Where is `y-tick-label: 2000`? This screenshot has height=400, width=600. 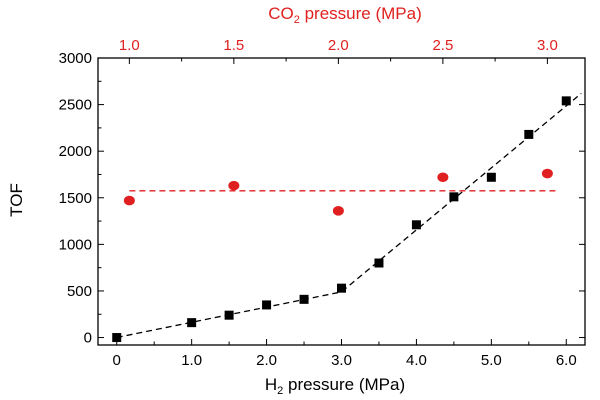 y-tick-label: 2000 is located at coordinates (75, 151).